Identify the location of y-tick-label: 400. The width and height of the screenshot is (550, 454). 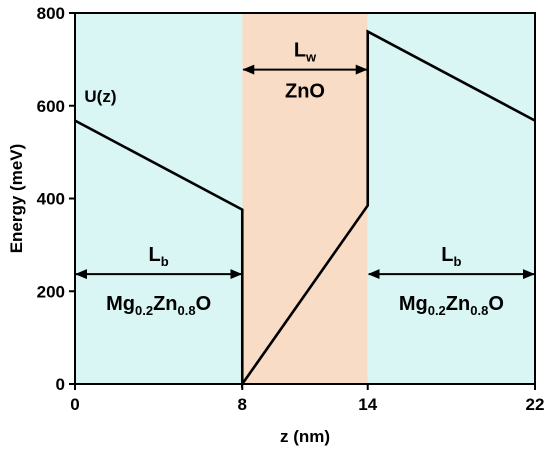
(51, 199).